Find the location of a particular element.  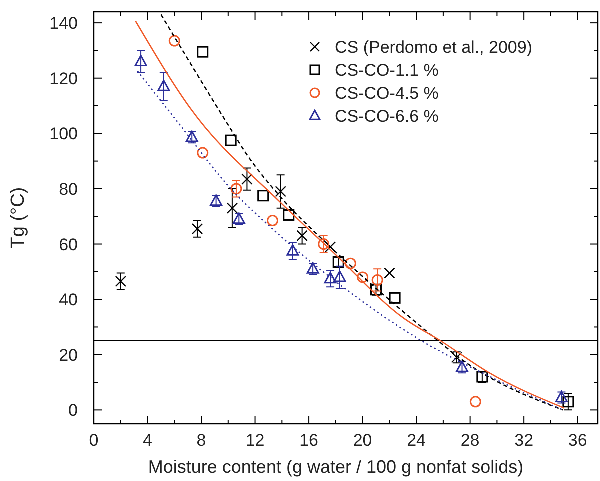

x-tick-label: 24 is located at coordinates (416, 440).